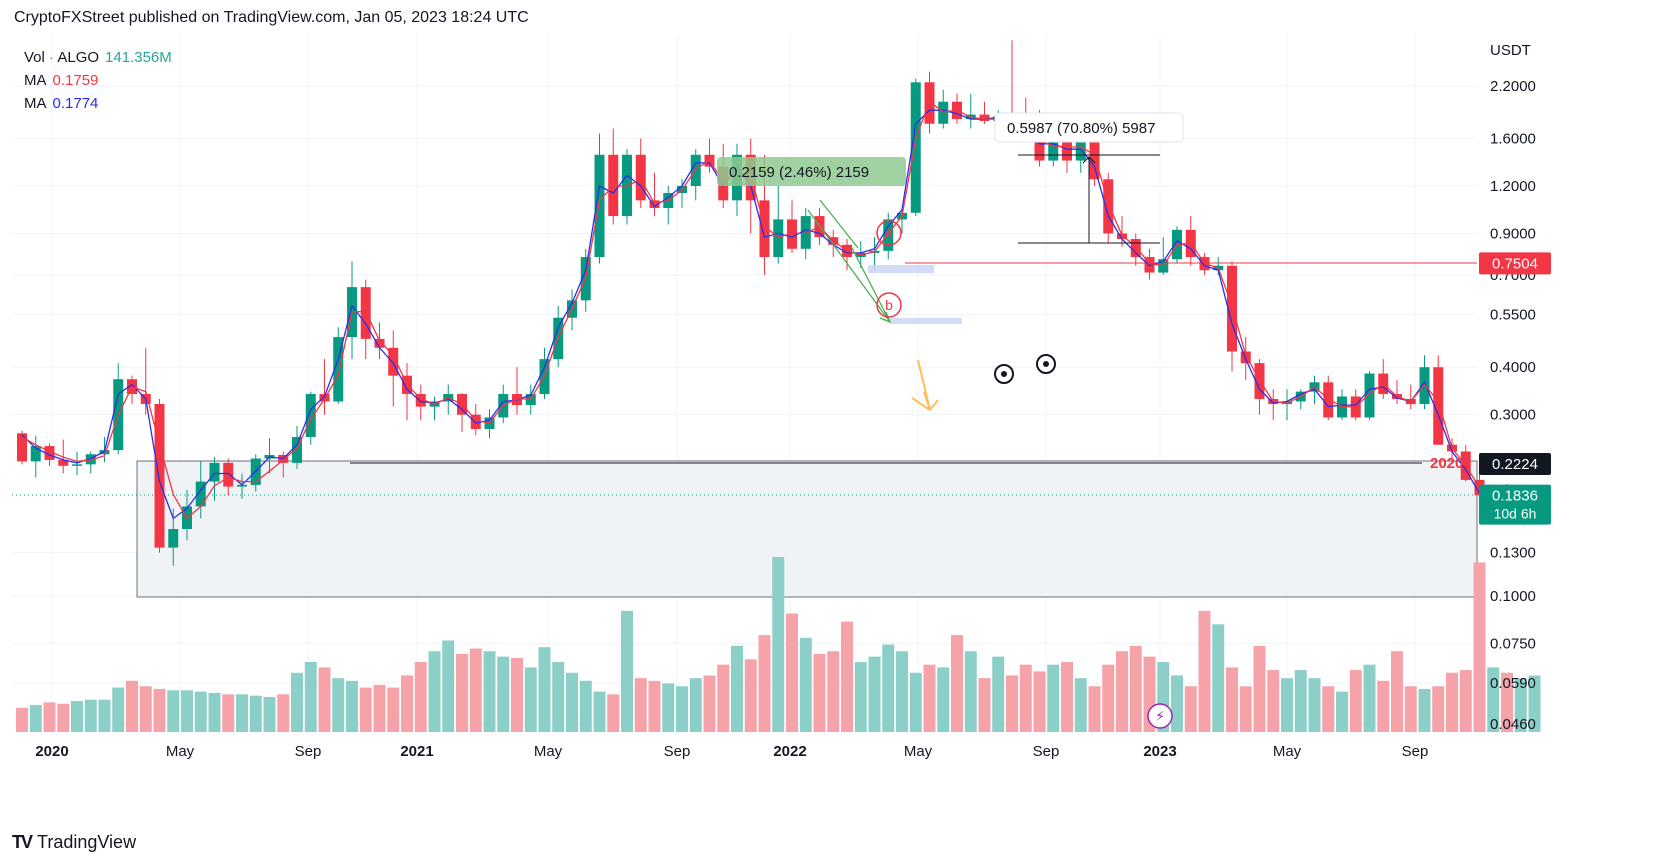 The height and width of the screenshot is (862, 1664). I want to click on time-tick-7: May, so click(918, 751).